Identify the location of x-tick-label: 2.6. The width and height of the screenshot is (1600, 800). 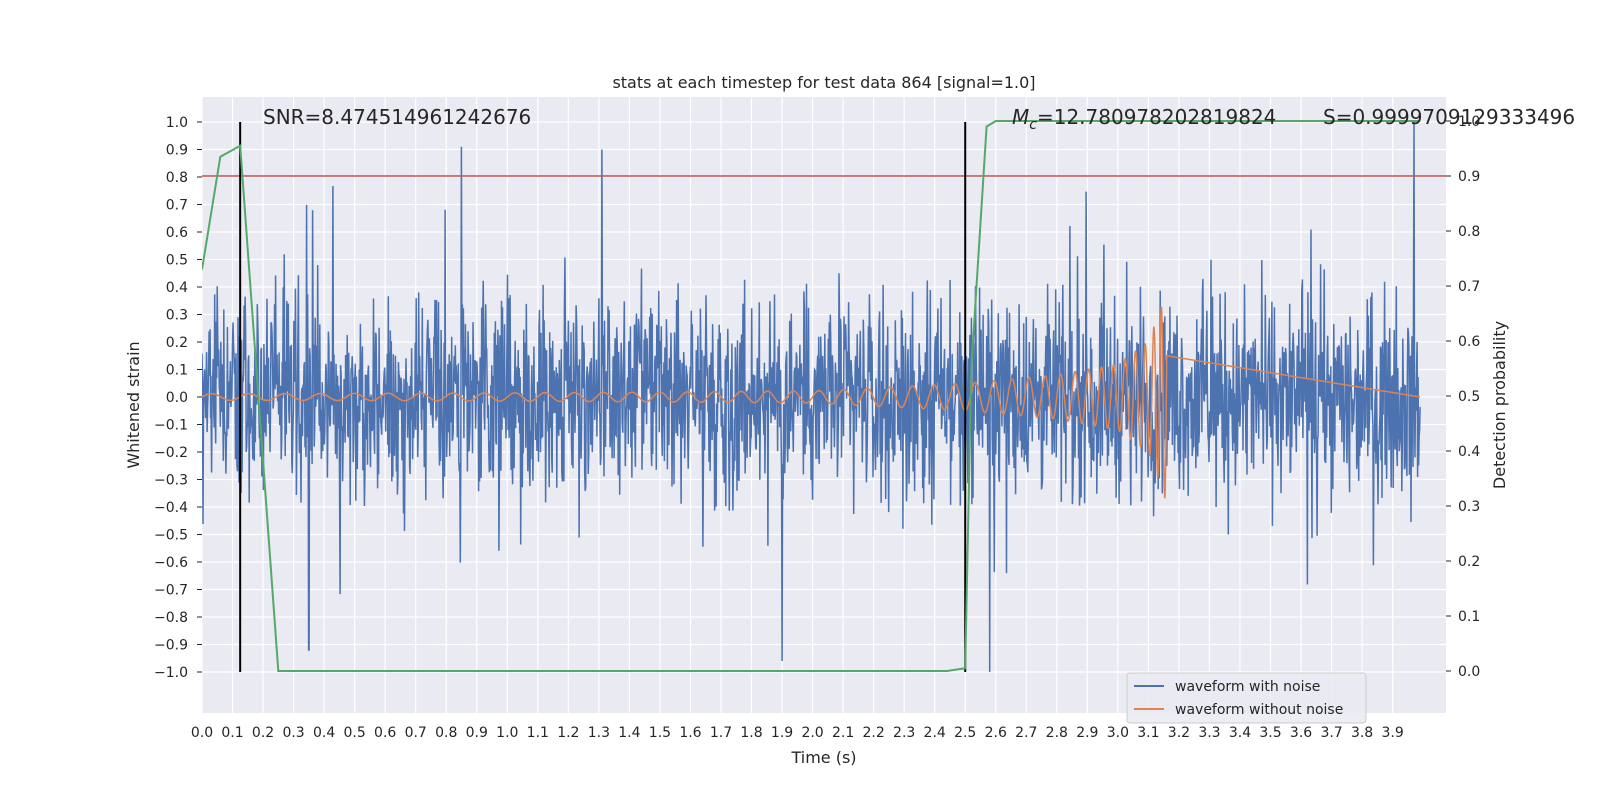
(996, 733).